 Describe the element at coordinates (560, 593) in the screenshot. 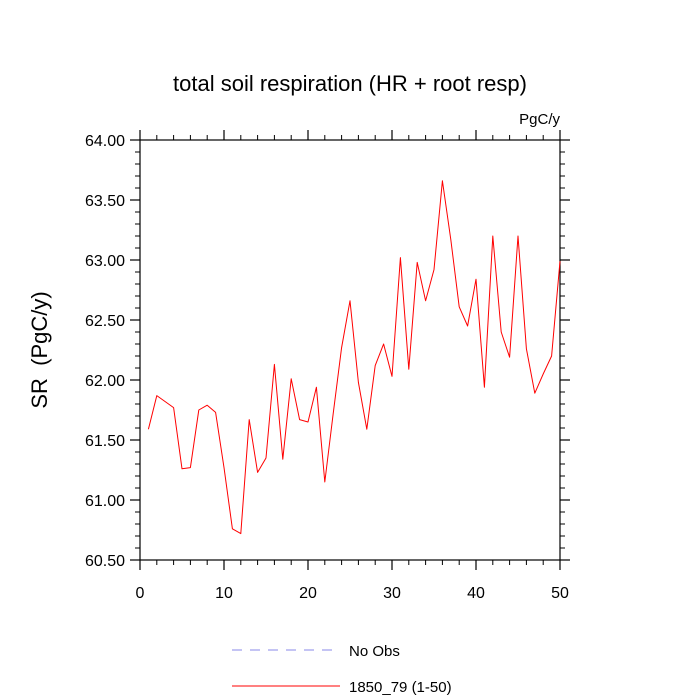

I see `x-tick-label: 50` at that location.